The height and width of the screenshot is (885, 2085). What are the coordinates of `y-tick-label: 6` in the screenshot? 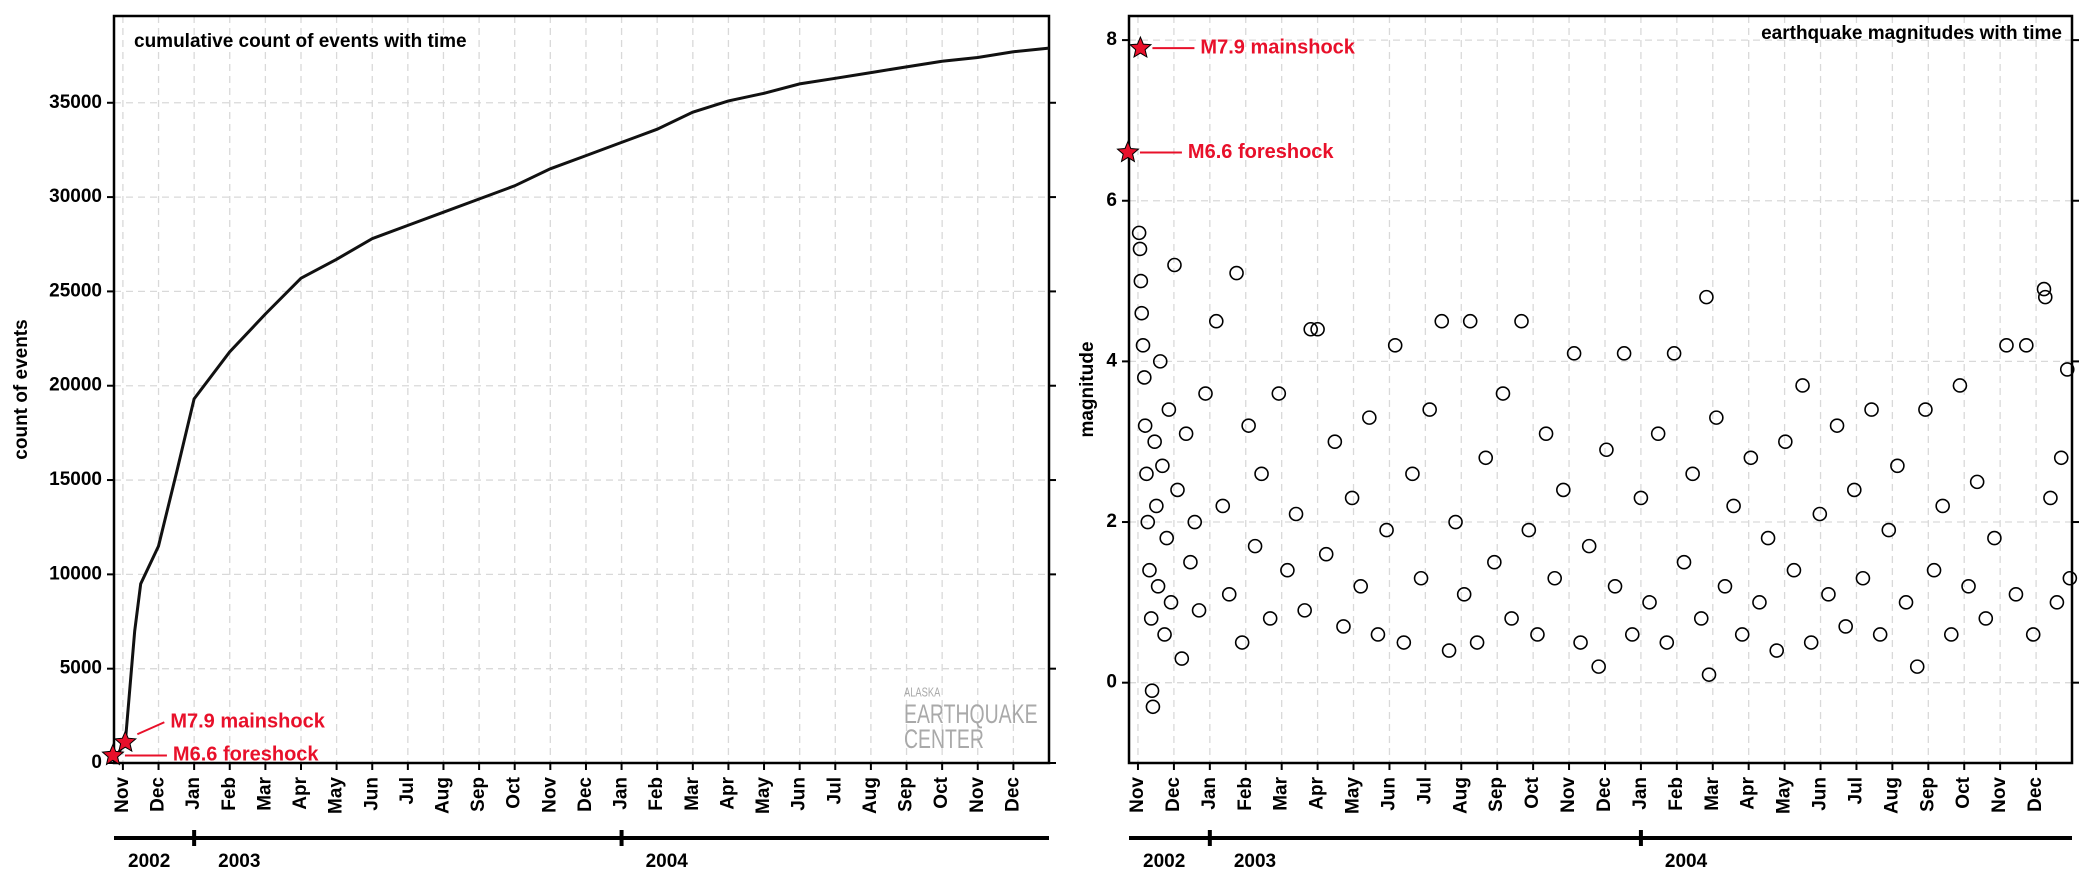 It's located at (1111, 200).